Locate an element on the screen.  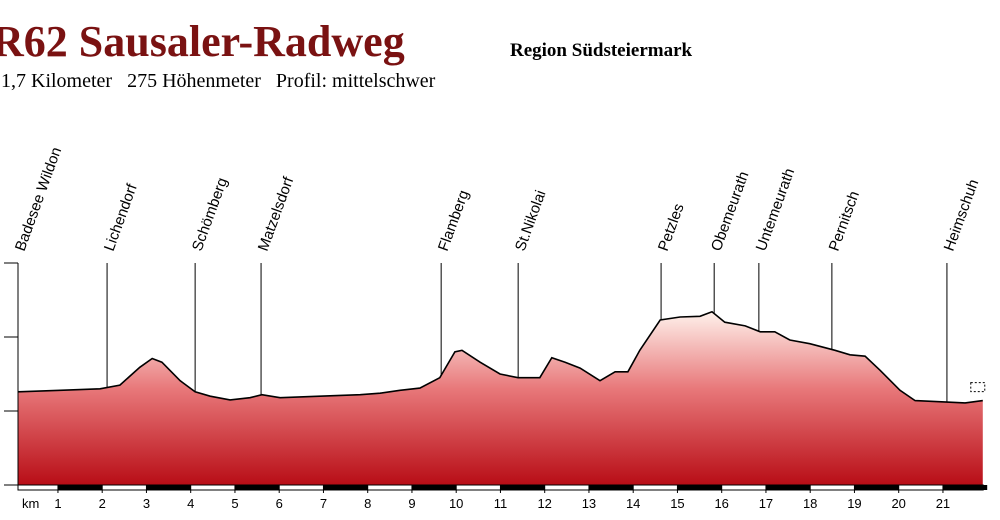
place-label: Untemeurath is located at coordinates (776, 209).